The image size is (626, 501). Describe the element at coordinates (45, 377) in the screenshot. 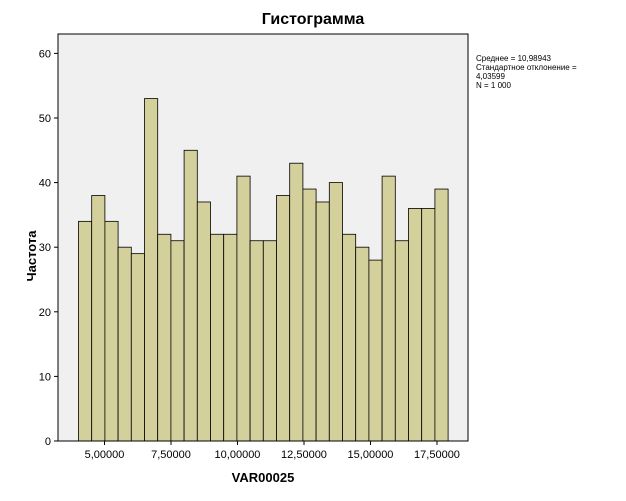

I see `y-tick-label: 10` at that location.